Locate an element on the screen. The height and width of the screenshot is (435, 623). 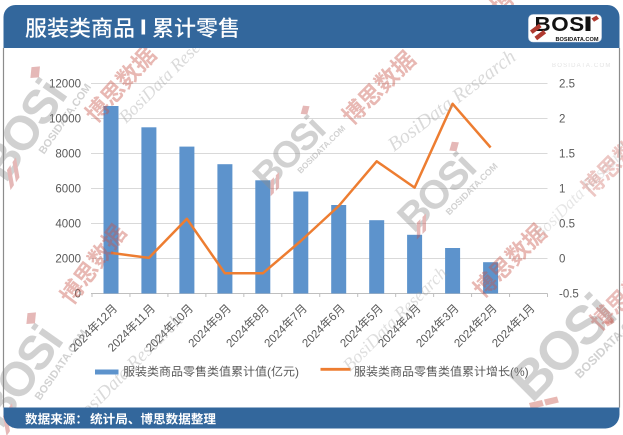
svg-text: 2.5 is located at coordinates (567, 85).